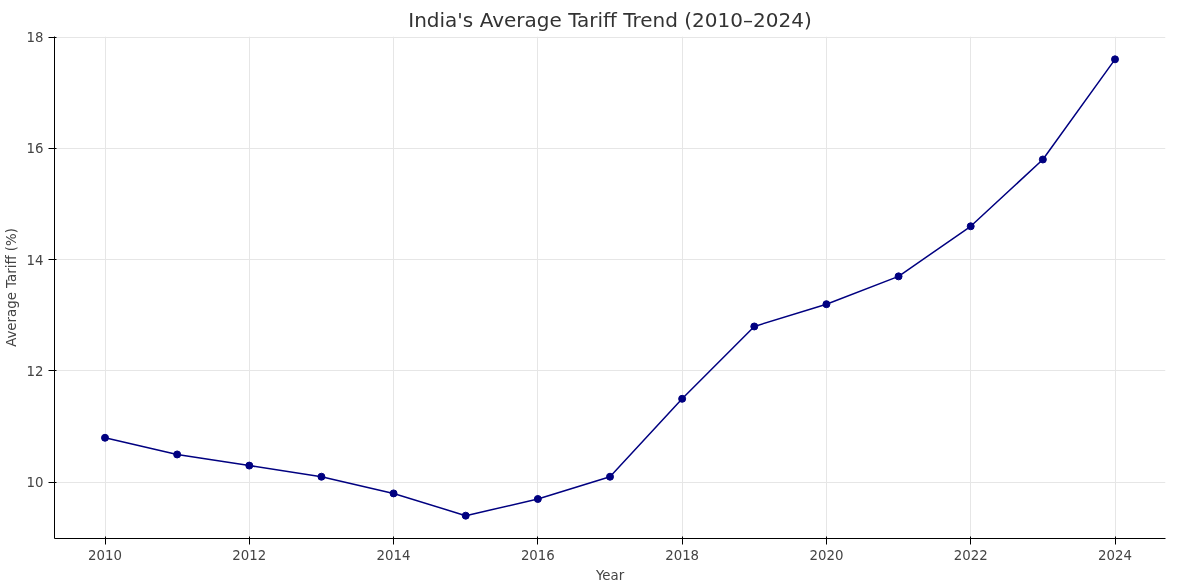  What do you see at coordinates (826, 555) in the screenshot?
I see `x-tick-label: 2020` at bounding box center [826, 555].